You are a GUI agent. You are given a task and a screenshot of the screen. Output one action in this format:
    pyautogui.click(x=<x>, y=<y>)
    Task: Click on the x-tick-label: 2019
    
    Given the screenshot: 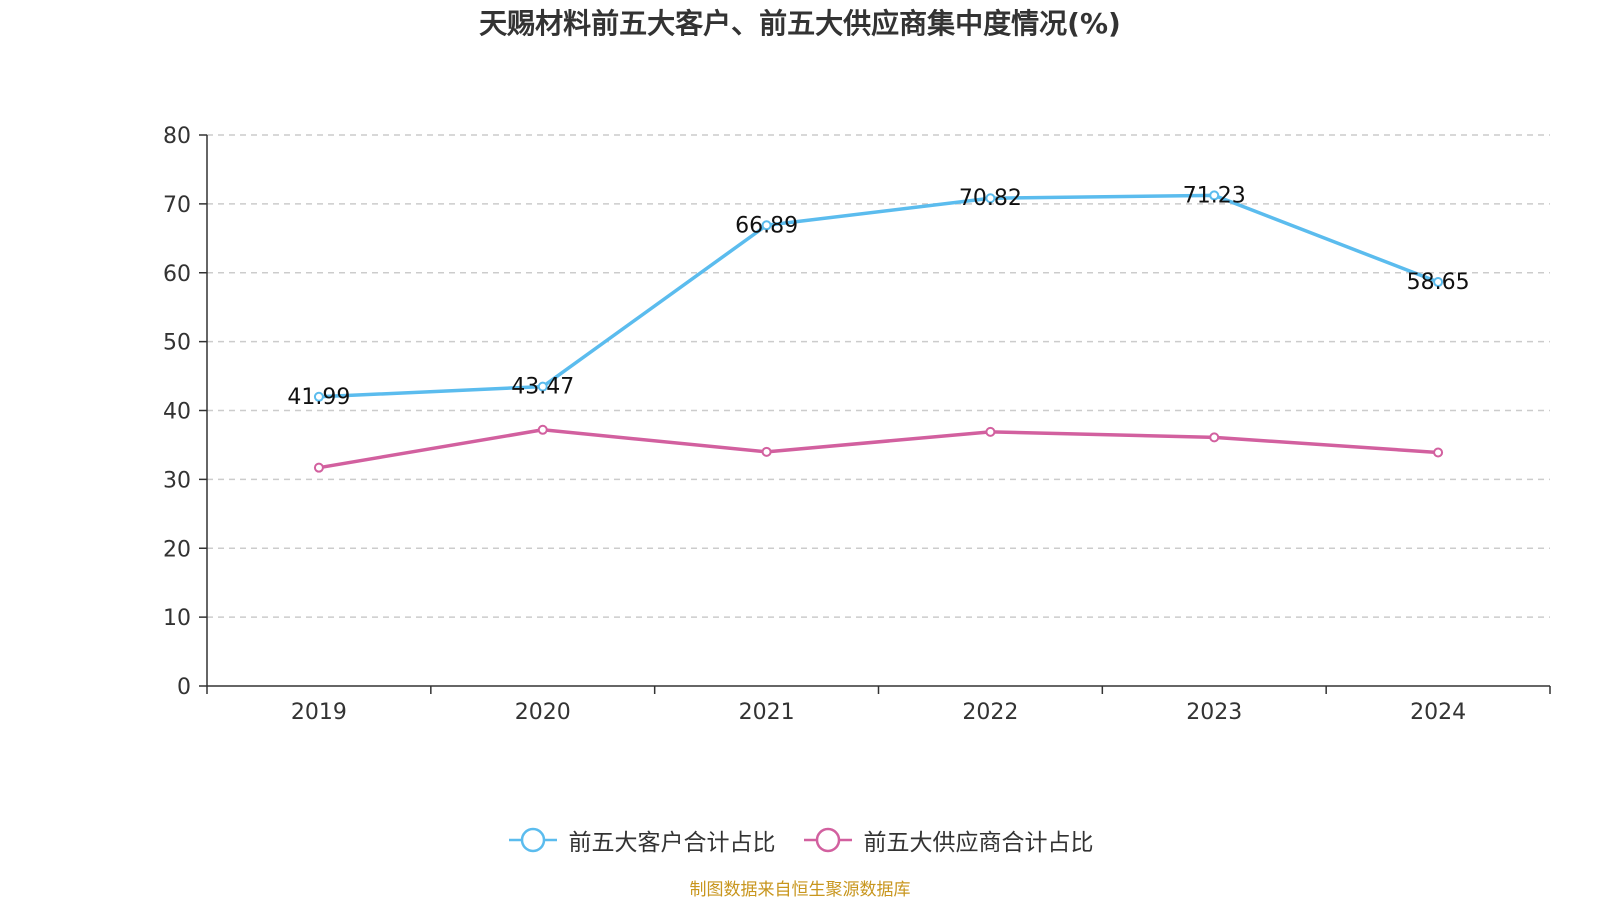 What is the action you would take?
    pyautogui.click(x=319, y=712)
    